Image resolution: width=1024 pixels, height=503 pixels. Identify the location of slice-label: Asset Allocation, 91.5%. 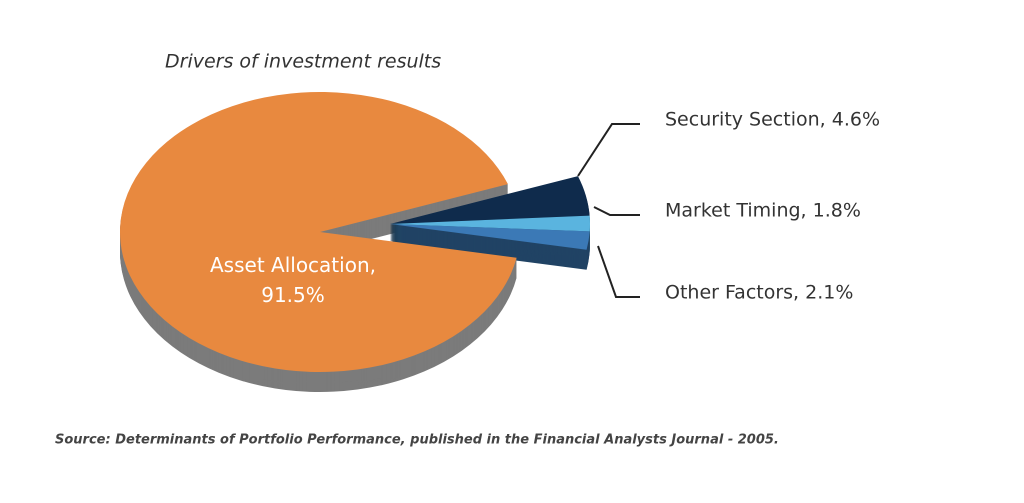
(293, 280).